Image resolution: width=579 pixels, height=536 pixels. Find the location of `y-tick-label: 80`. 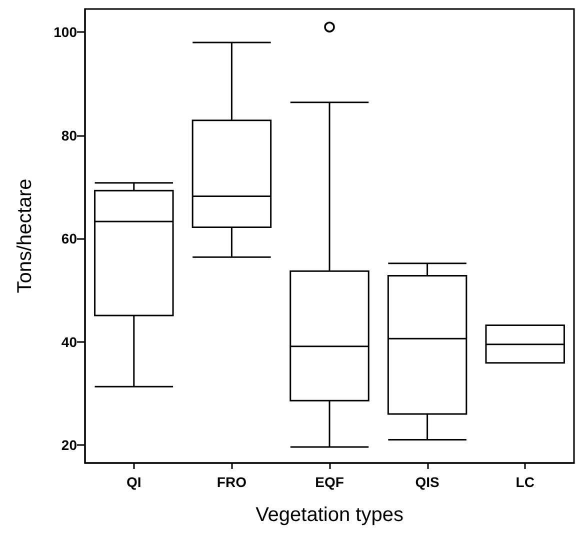

y-tick-label: 80 is located at coordinates (69, 135).